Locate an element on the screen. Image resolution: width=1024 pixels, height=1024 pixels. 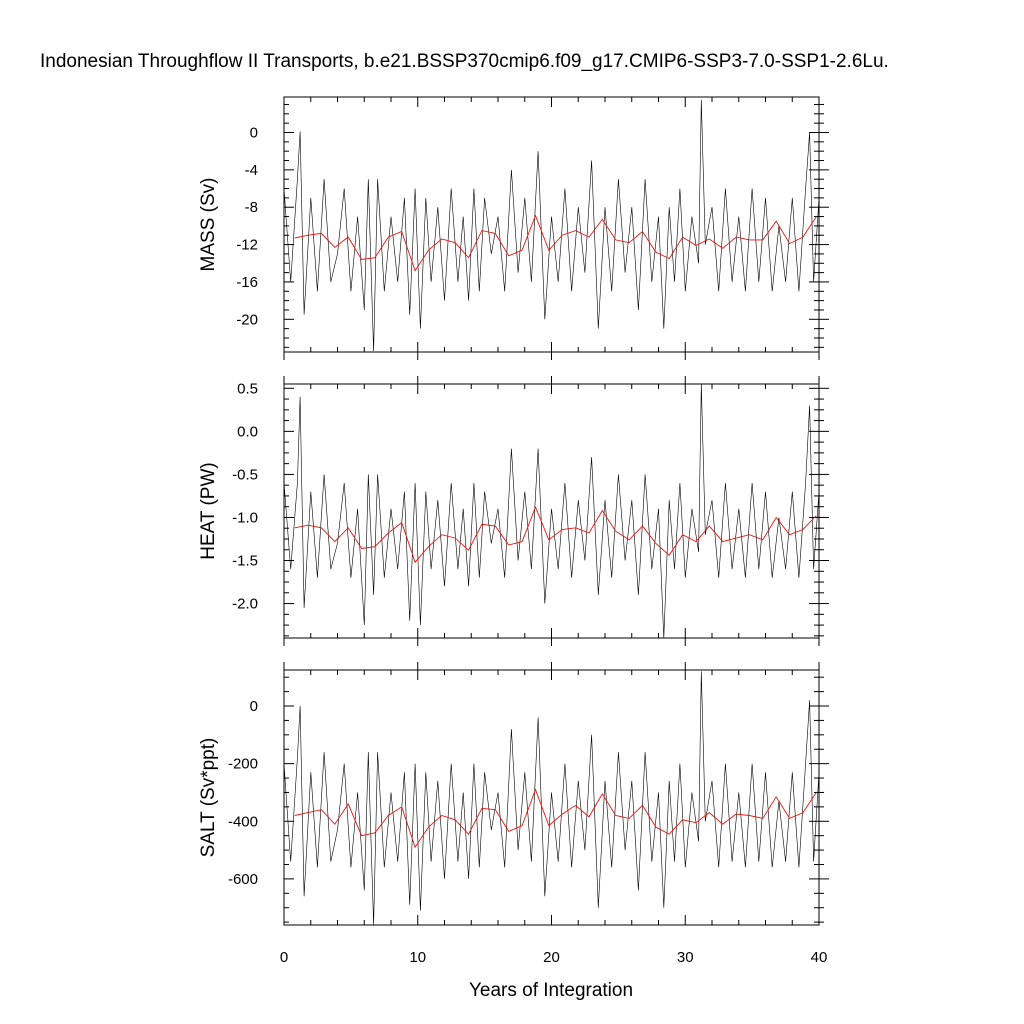
y-tick-label: -0.5 is located at coordinates (245, 474).